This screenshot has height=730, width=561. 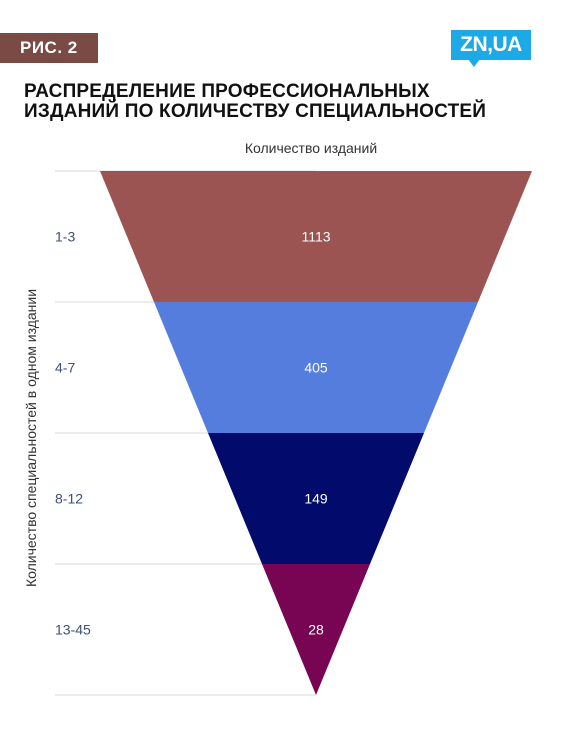 I want to click on chart-title-line-1: РАСПРЕДЕЛЕНИЕ ПРОФЕССИОНАЛЬНЫХ, so click(x=227, y=91).